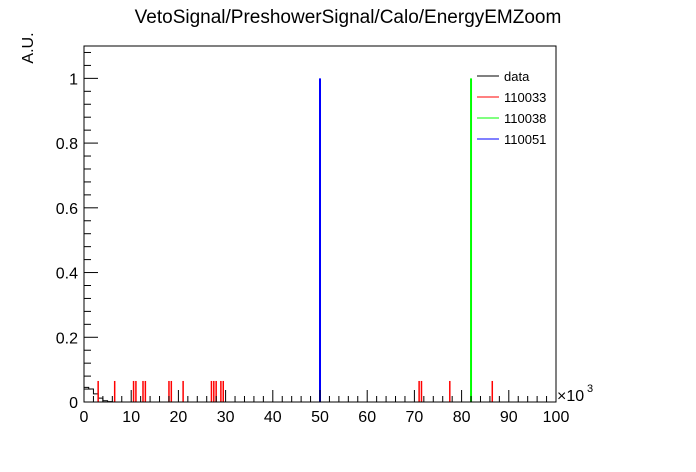 This screenshot has height=472, width=696. What do you see at coordinates (511, 108) in the screenshot?
I see `legend: data 110033 110038 110051` at bounding box center [511, 108].